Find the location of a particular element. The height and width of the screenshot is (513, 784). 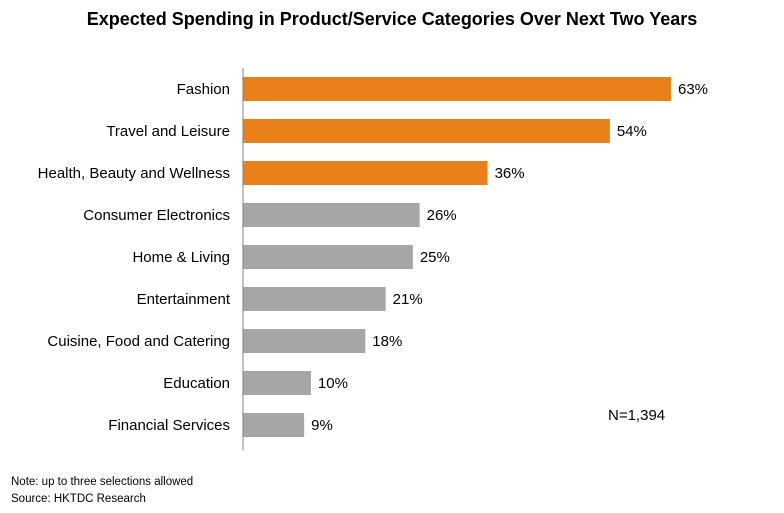

data-label: 9% is located at coordinates (322, 425).